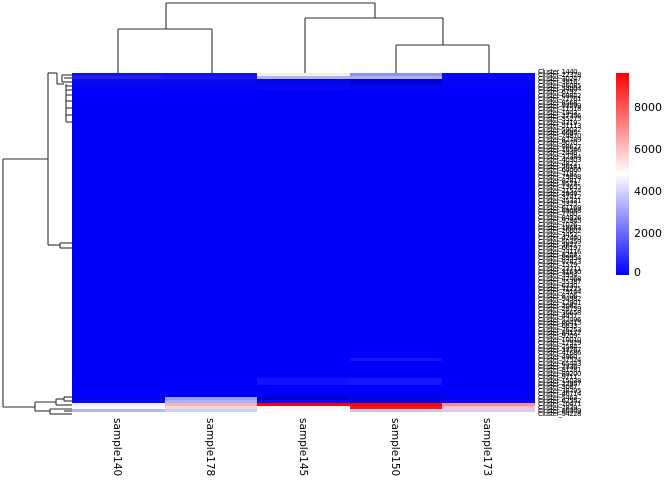  I want to click on row-label: Cluster_17929, so click(559, 343).